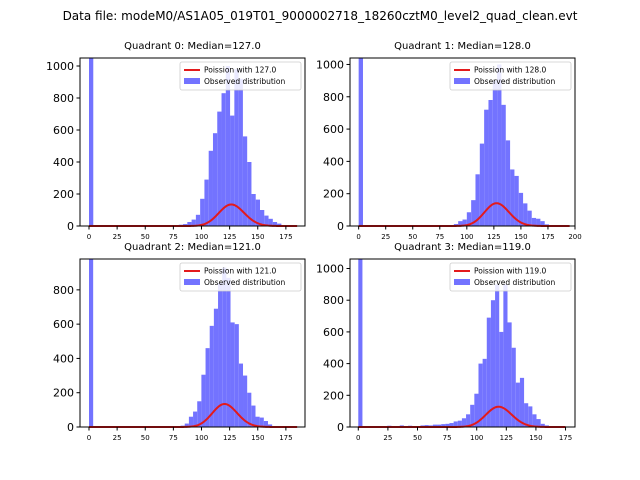 The image size is (640, 480). Describe the element at coordinates (63, 130) in the screenshot. I see `quadrant-0-ytick-label: 600` at that location.